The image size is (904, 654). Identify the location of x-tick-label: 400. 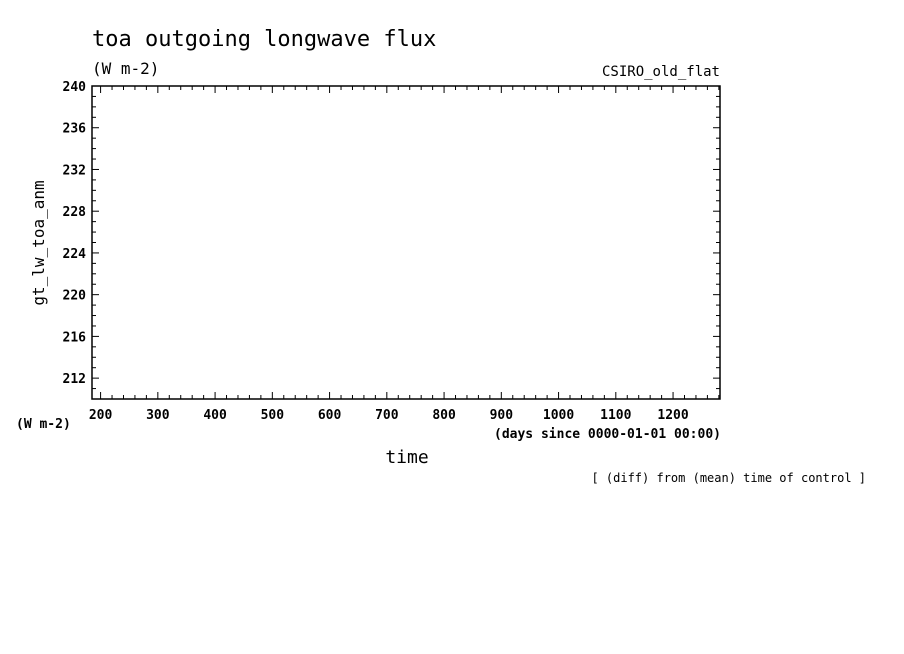
(215, 415).